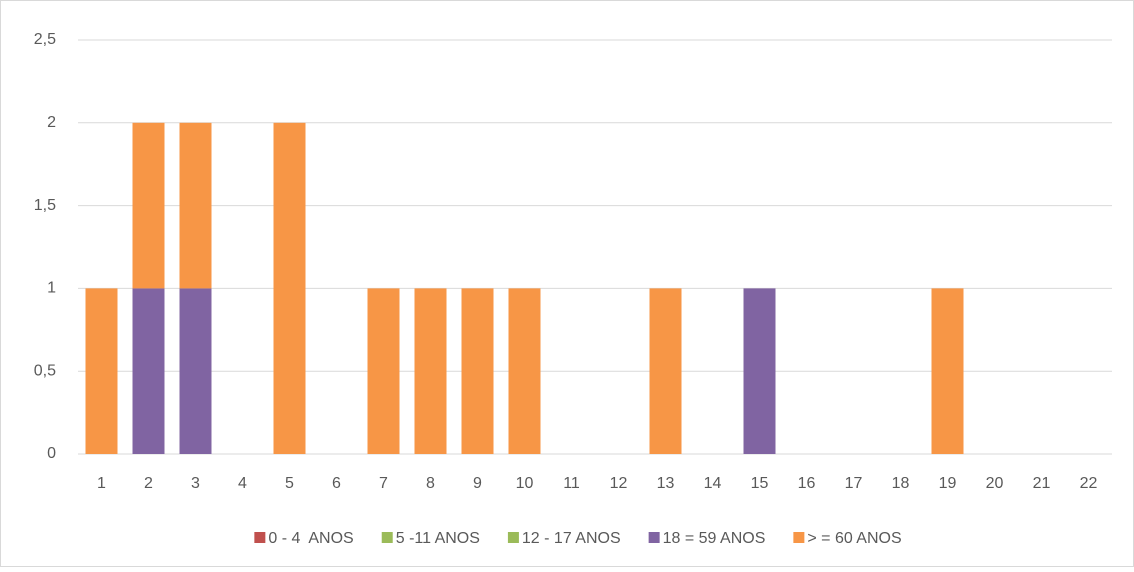 The image size is (1134, 572). I want to click on y-tick-label: 2,5, so click(45, 39).